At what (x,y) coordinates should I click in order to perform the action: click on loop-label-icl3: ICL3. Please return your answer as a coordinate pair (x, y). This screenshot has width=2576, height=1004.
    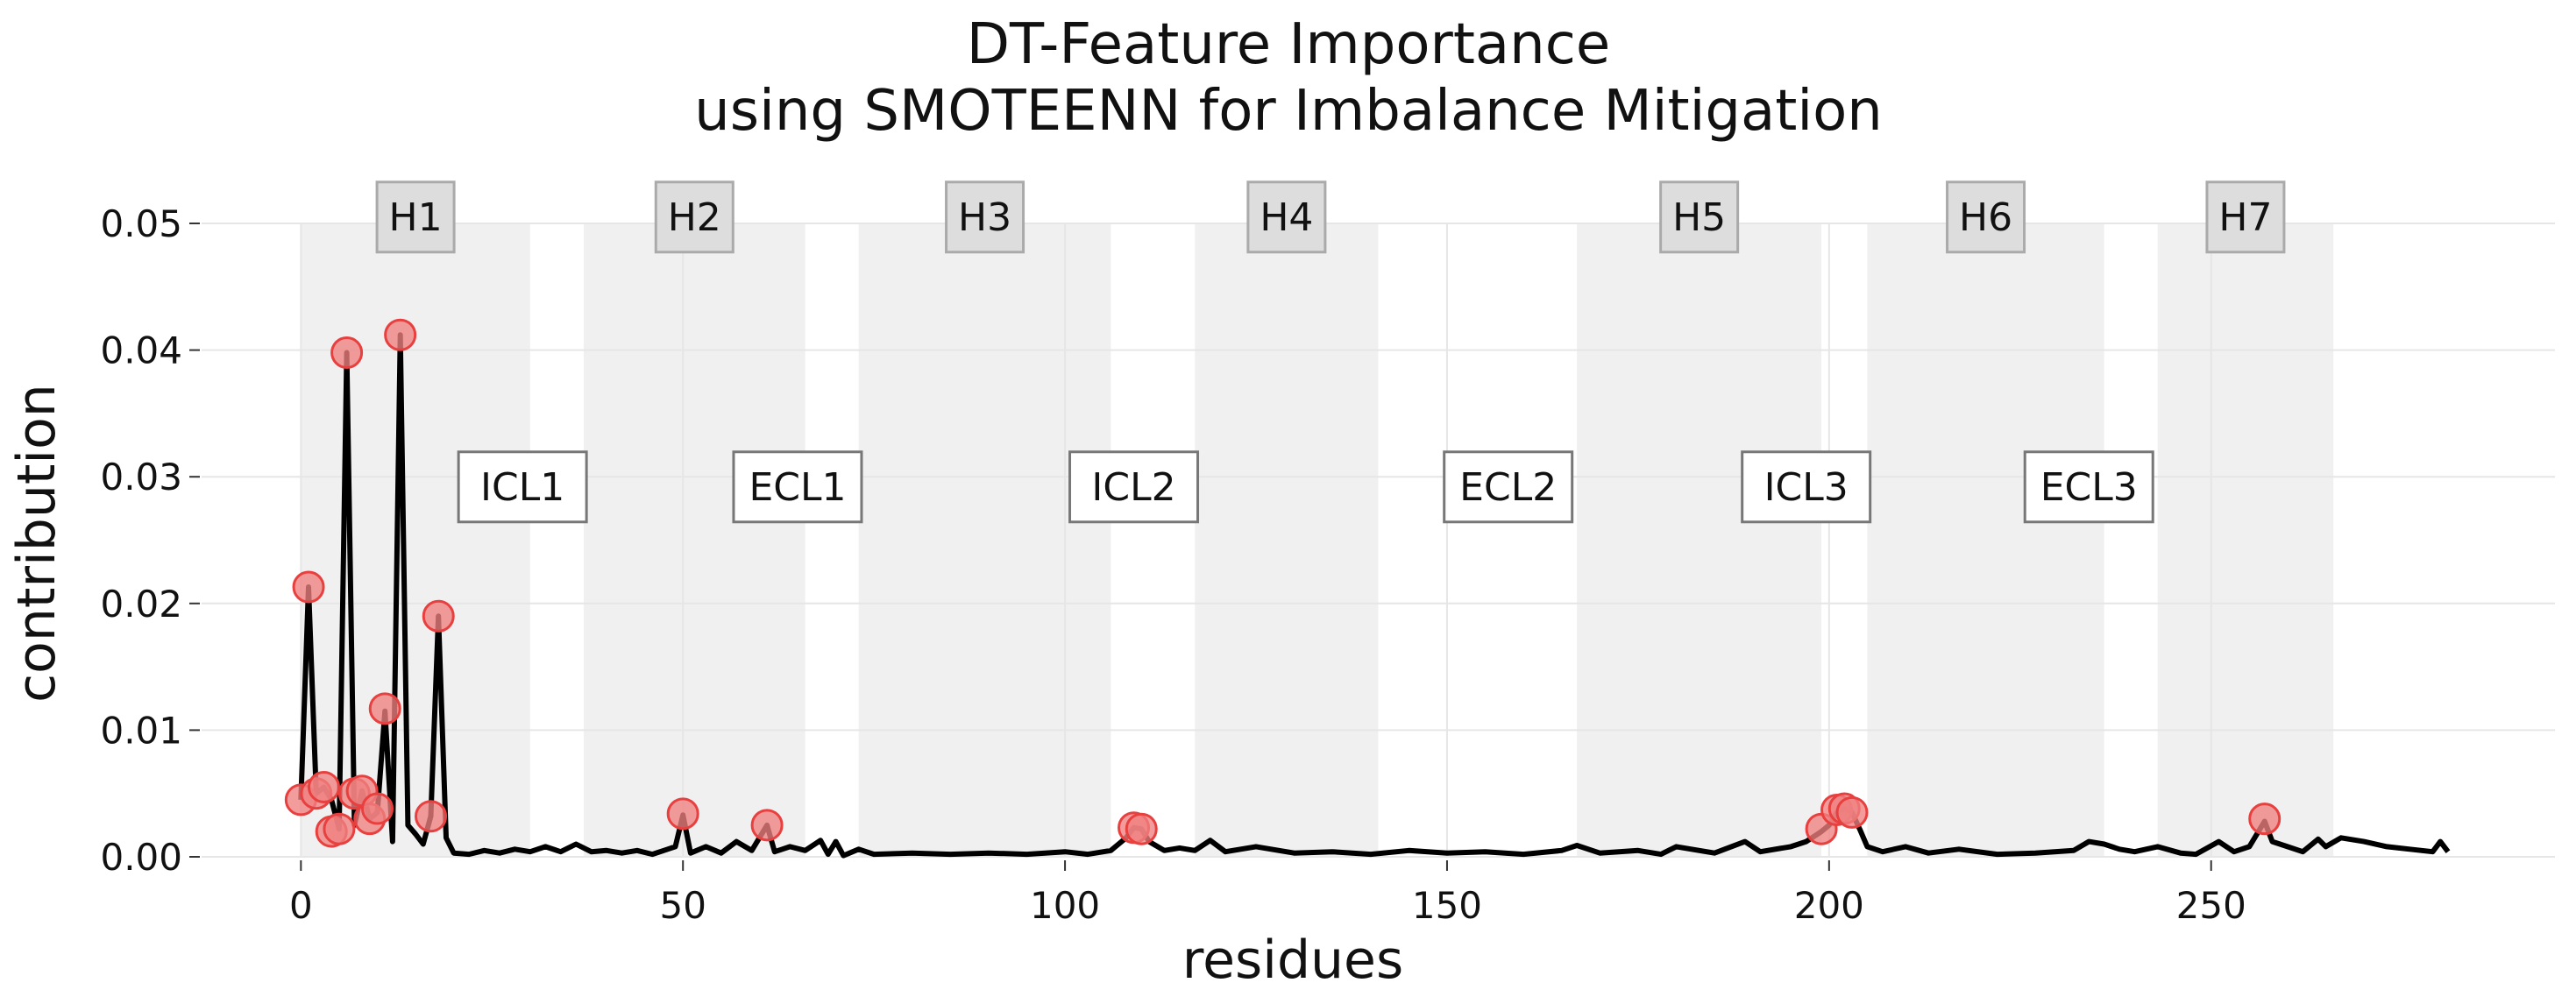
    Looking at the image, I should click on (1806, 487).